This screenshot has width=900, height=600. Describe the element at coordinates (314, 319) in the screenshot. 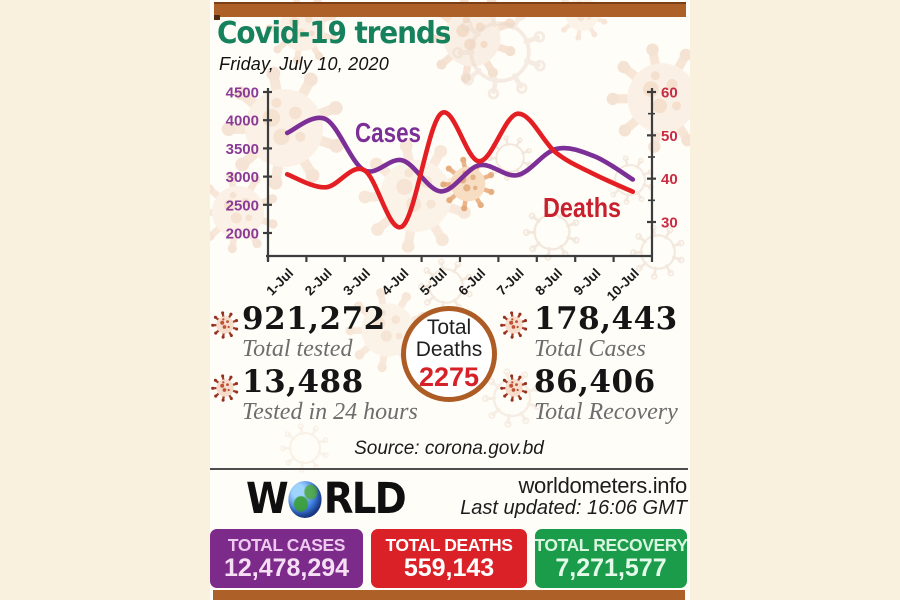

I see `stat-total-tested-value: 921,272` at that location.